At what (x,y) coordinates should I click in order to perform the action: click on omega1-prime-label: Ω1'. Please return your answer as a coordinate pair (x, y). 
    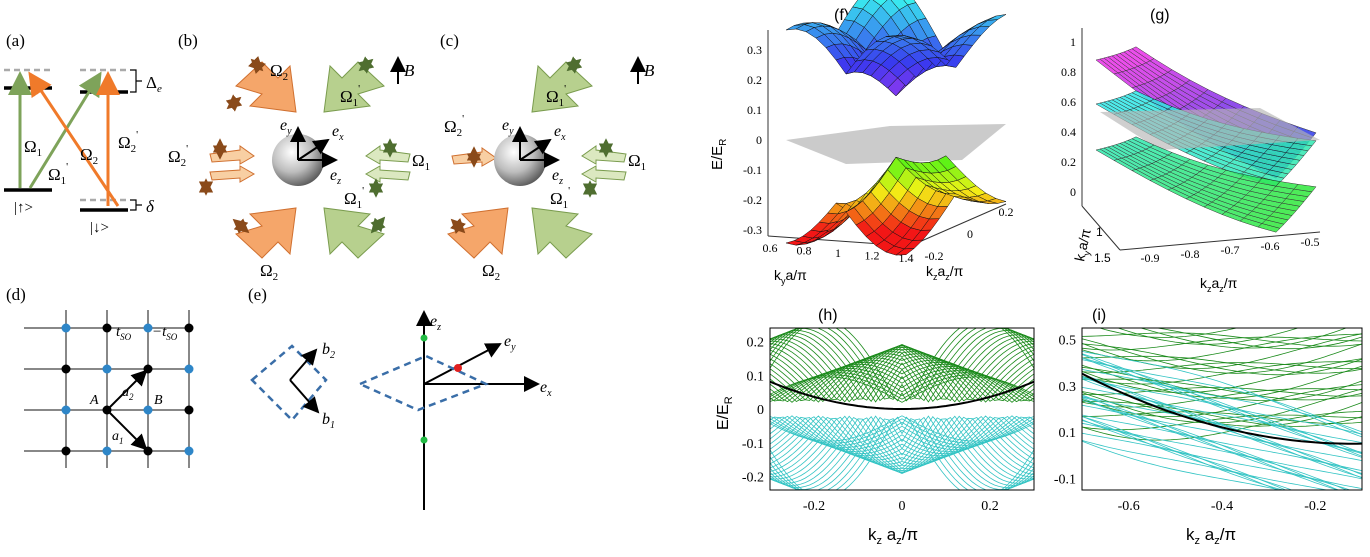
    Looking at the image, I should click on (58, 174).